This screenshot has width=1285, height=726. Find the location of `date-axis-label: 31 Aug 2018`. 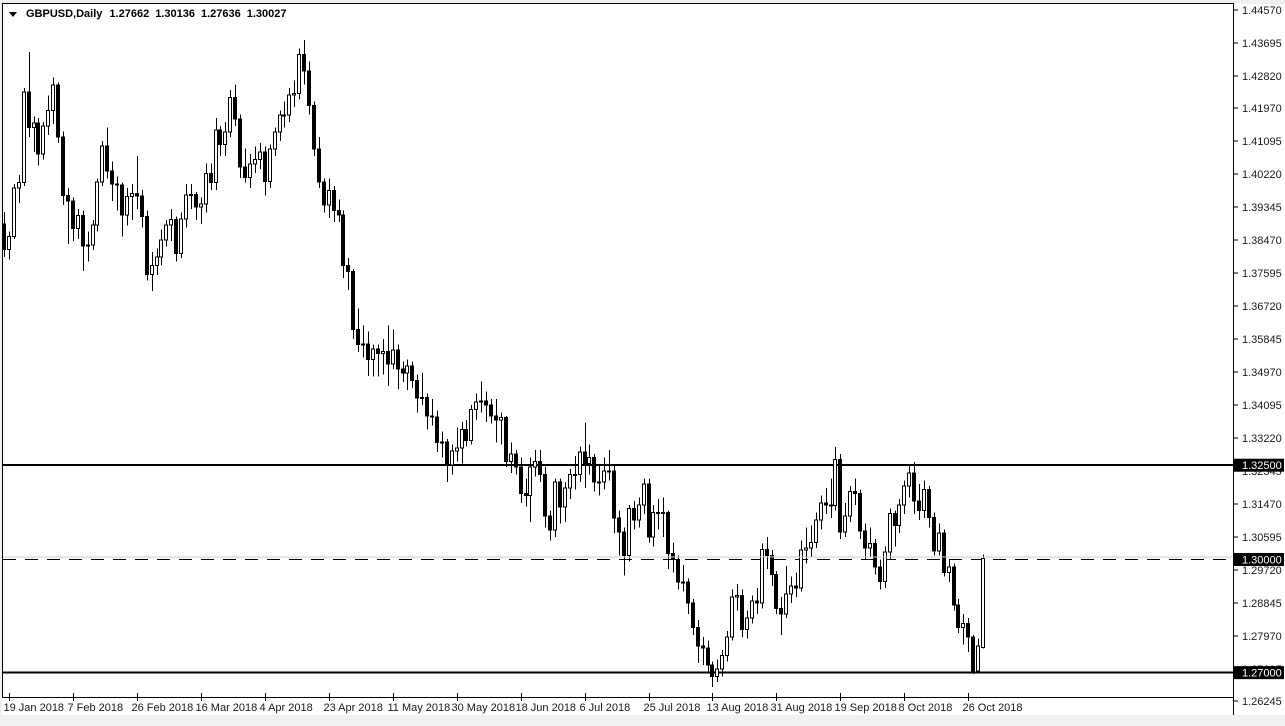

date-axis-label: 31 Aug 2018 is located at coordinates (802, 708).